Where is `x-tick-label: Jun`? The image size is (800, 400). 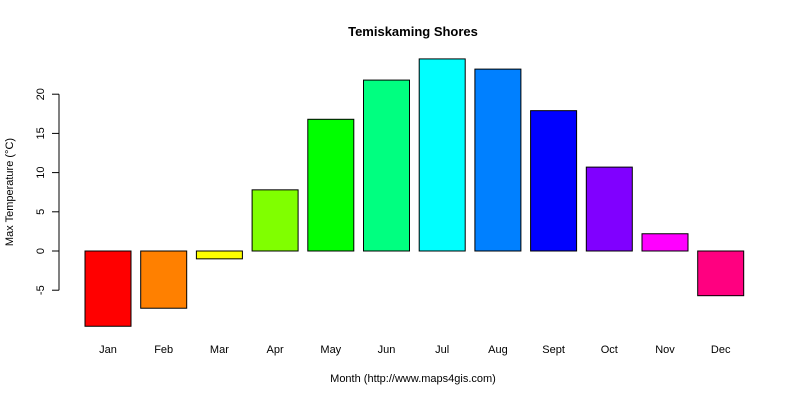 x-tick-label: Jun is located at coordinates (387, 350).